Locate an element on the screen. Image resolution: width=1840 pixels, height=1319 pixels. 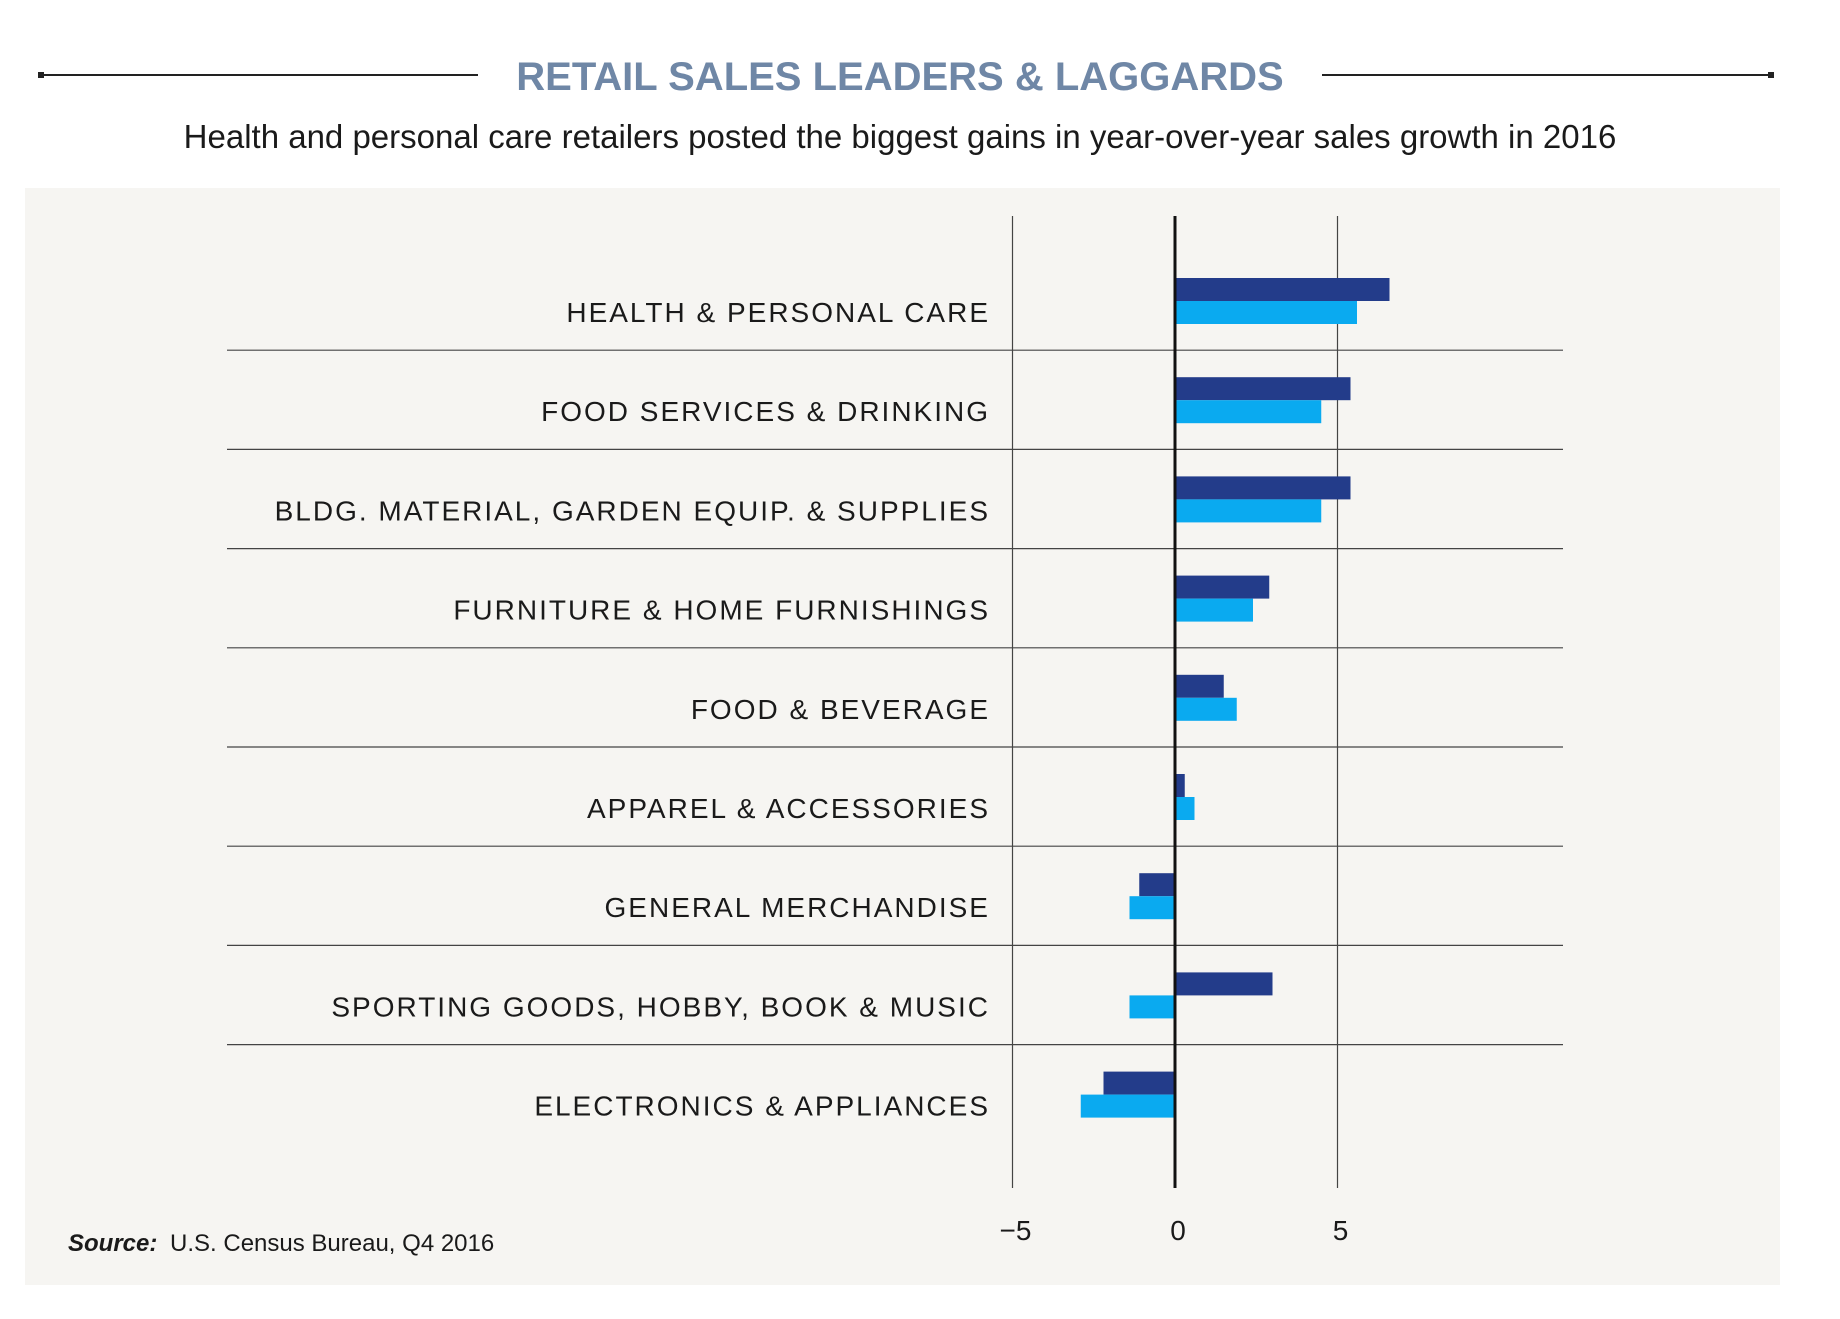
x-tick-label: −5 is located at coordinates (1016, 1230).